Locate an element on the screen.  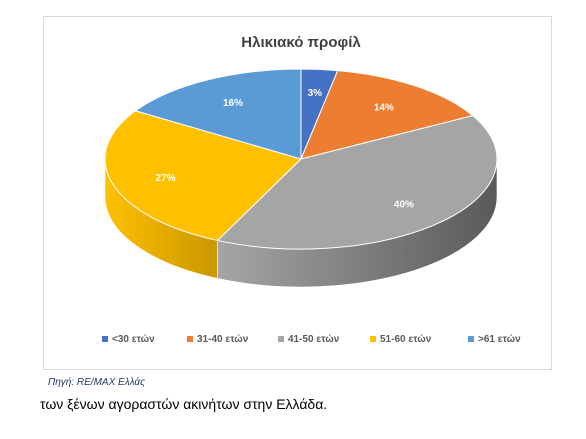
legend-label-2: 41-50 ετών is located at coordinates (314, 339).